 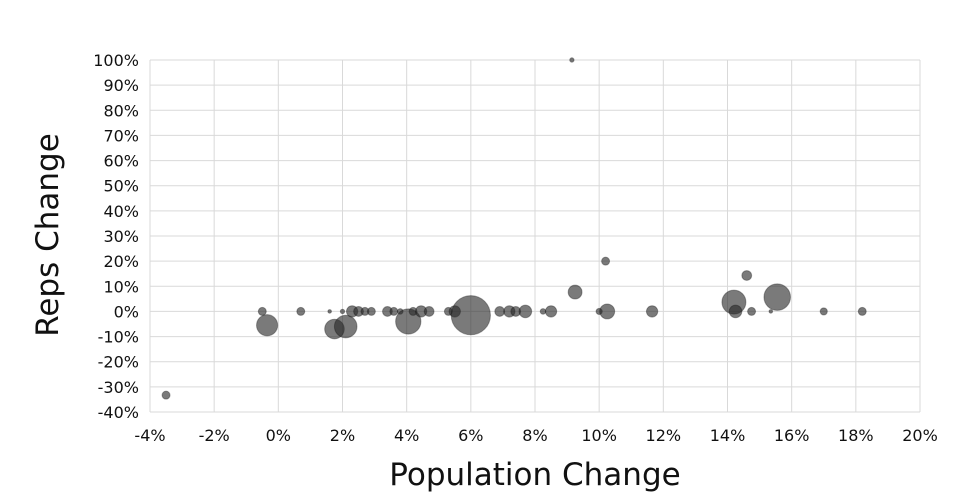 I want to click on x-tick-label: 18%, so click(x=856, y=435).